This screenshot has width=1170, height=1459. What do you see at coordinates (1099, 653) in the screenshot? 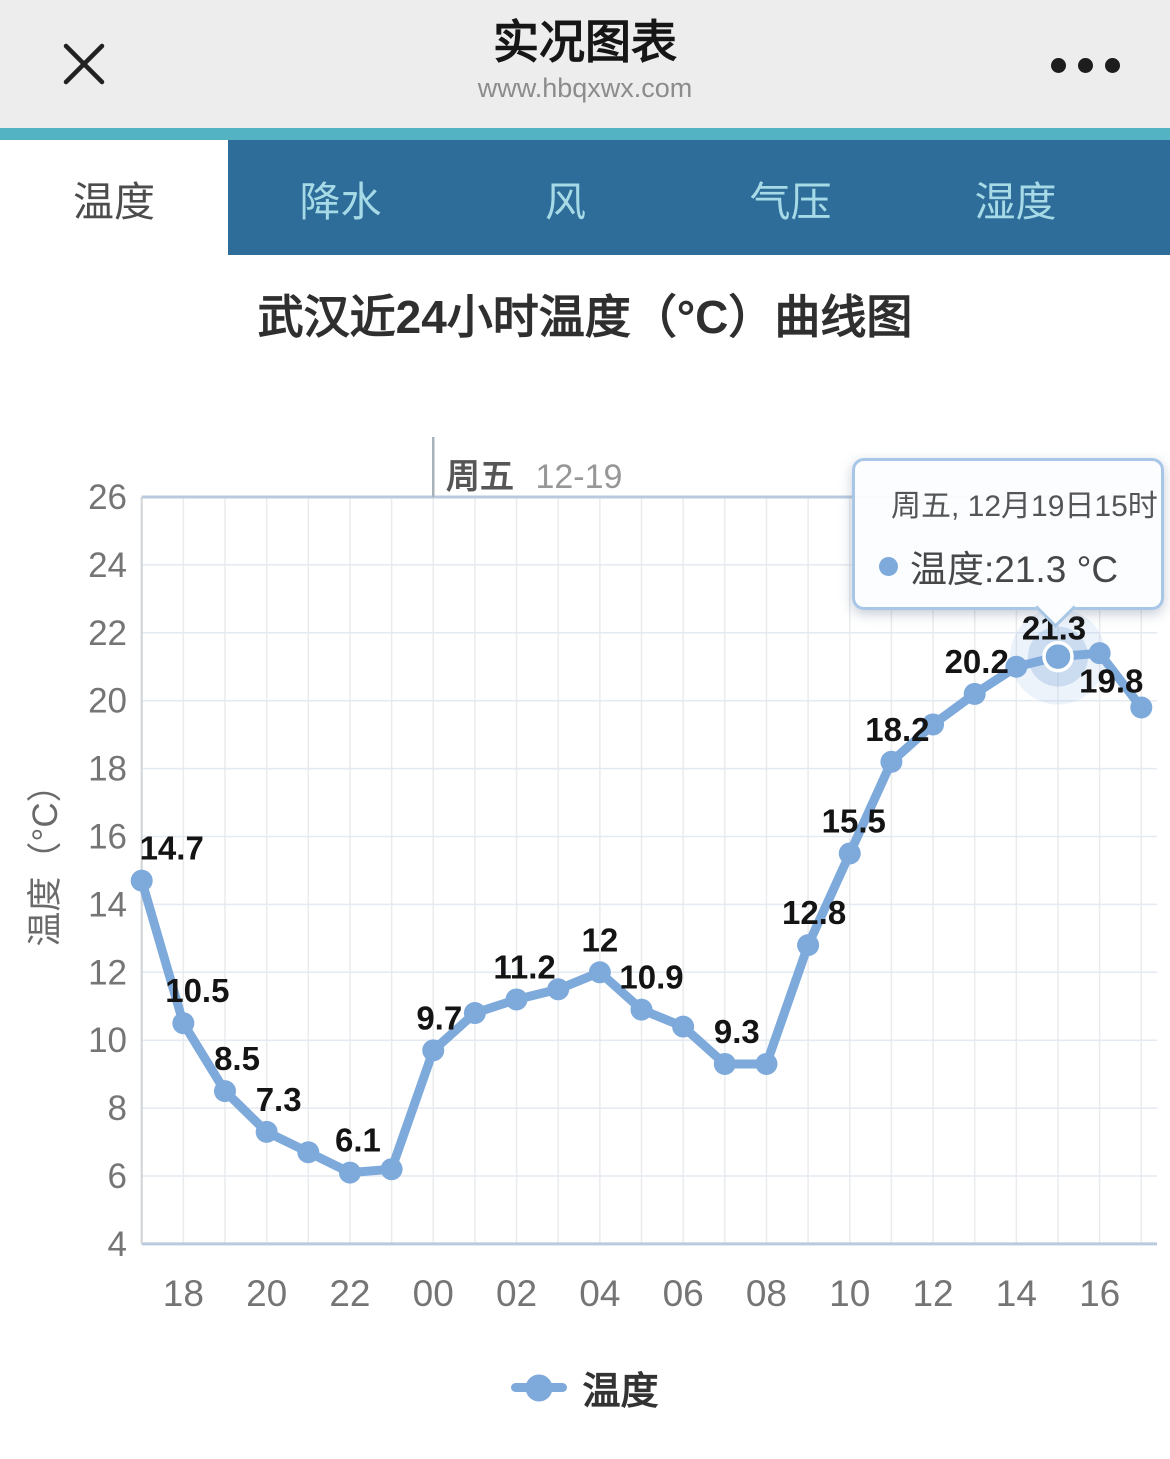
I see `data-point-23-16h` at bounding box center [1099, 653].